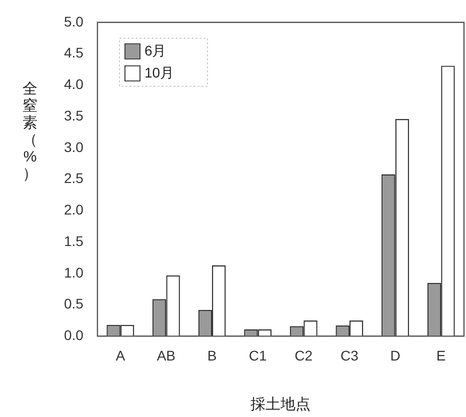 The height and width of the screenshot is (417, 466). I want to click on x-tick-label: C3, so click(349, 355).